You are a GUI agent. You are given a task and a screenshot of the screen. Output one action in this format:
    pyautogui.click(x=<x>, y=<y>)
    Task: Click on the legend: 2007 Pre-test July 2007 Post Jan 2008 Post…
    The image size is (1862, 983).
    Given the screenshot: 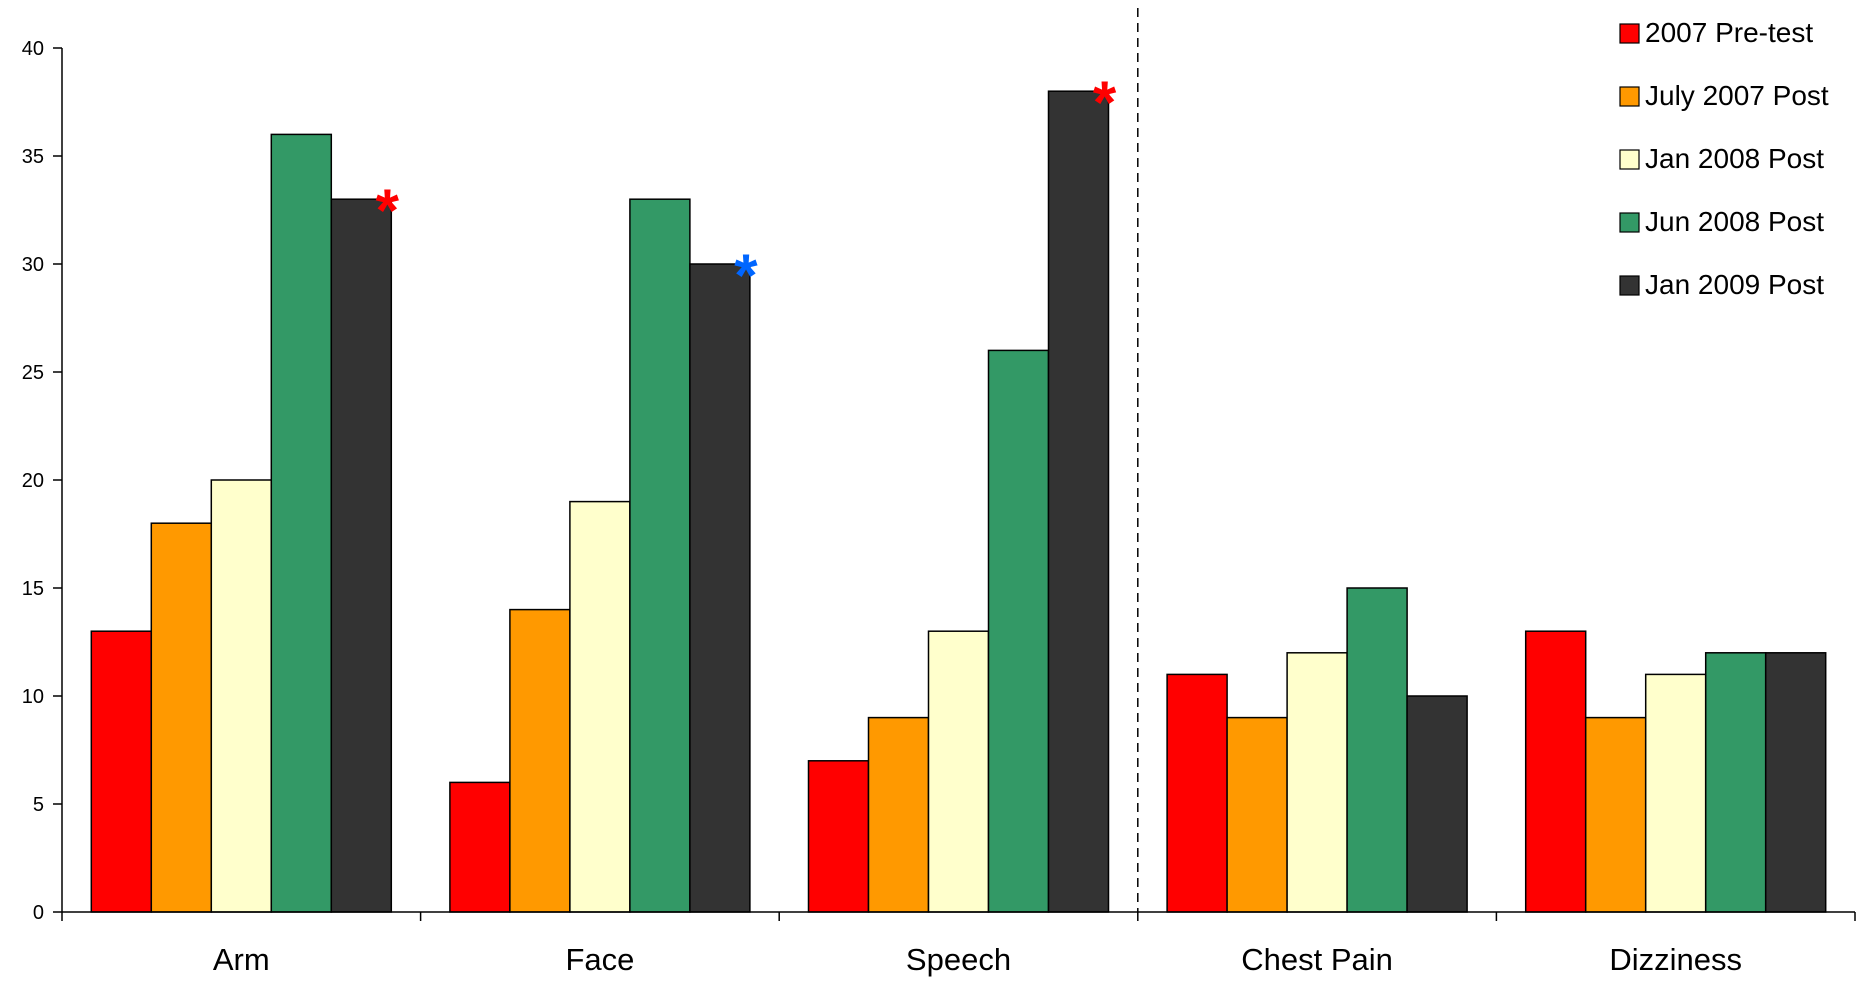 What is the action you would take?
    pyautogui.click(x=1724, y=158)
    